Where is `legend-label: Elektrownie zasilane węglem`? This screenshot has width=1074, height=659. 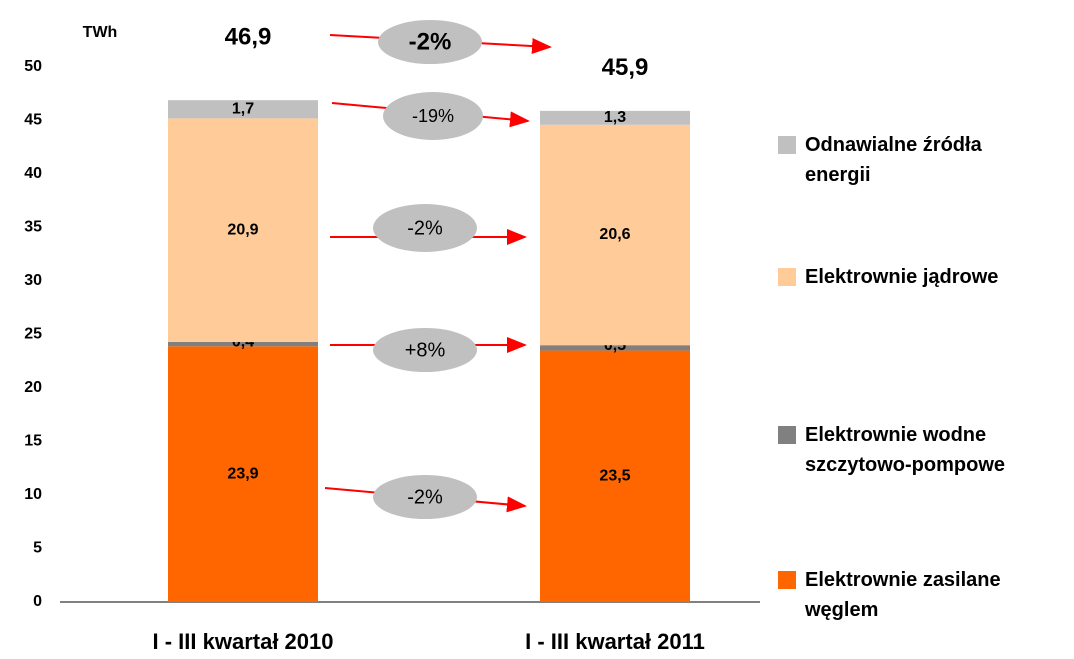 legend-label: Elektrownie zasilane węglem is located at coordinates (903, 595).